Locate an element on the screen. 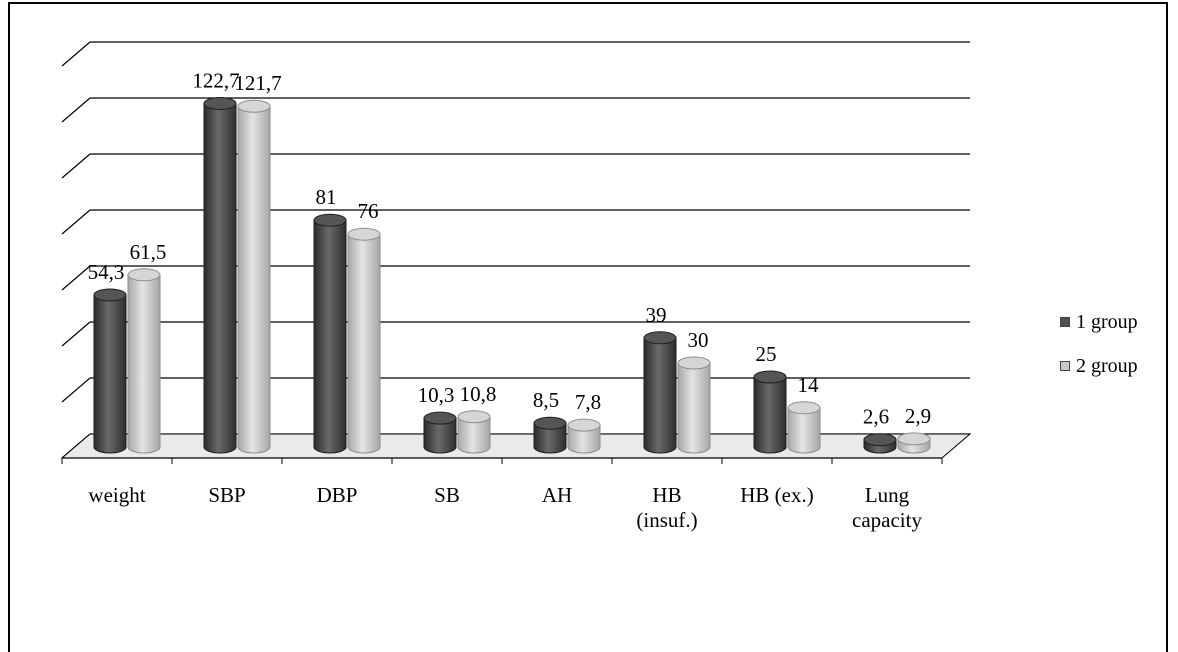 The width and height of the screenshot is (1178, 652). legend: 1 group 2 group is located at coordinates (1099, 344).